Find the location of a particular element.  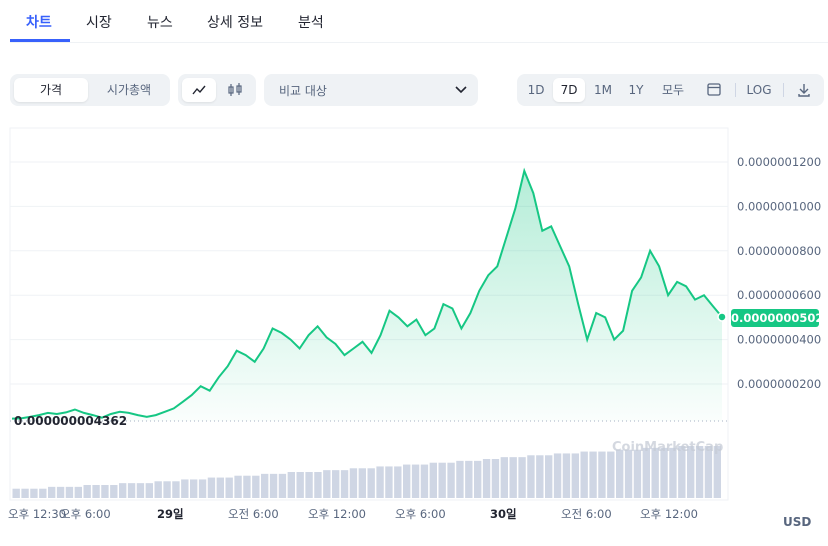

x-tick-label: 29일 is located at coordinates (170, 514).